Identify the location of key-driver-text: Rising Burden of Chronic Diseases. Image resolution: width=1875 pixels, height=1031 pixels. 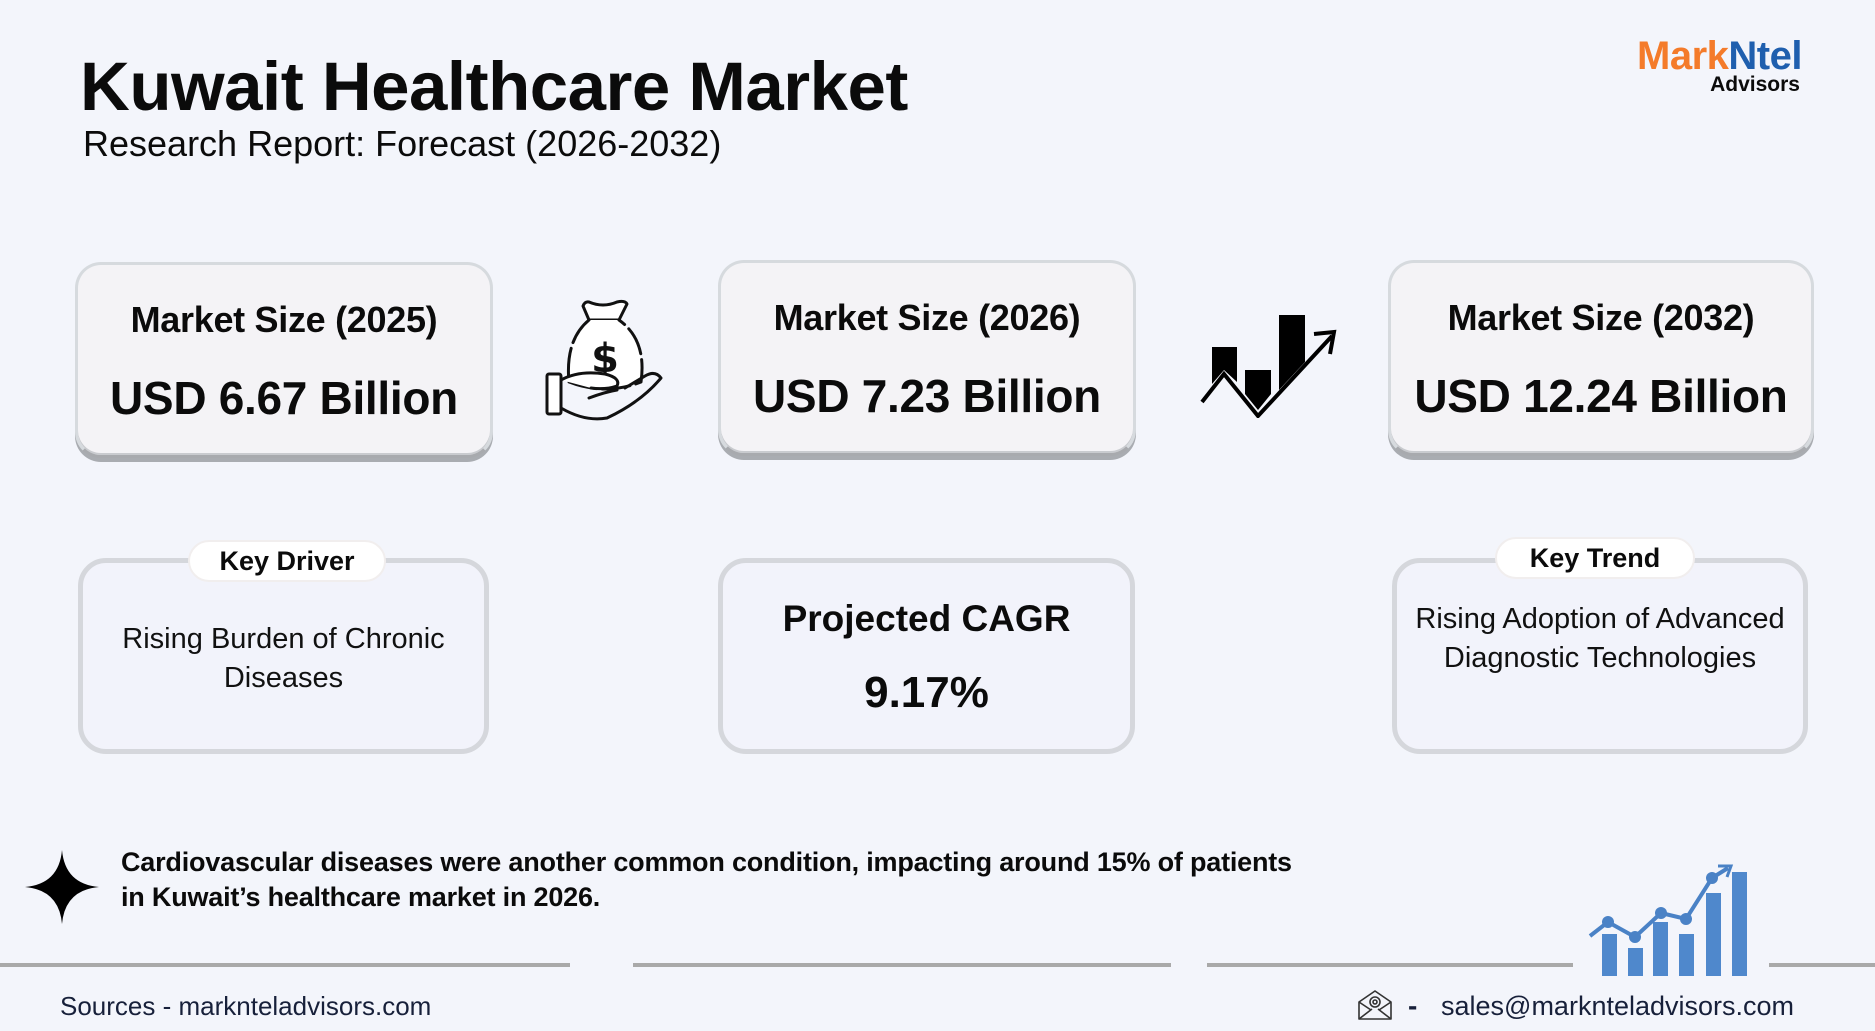
(283, 658).